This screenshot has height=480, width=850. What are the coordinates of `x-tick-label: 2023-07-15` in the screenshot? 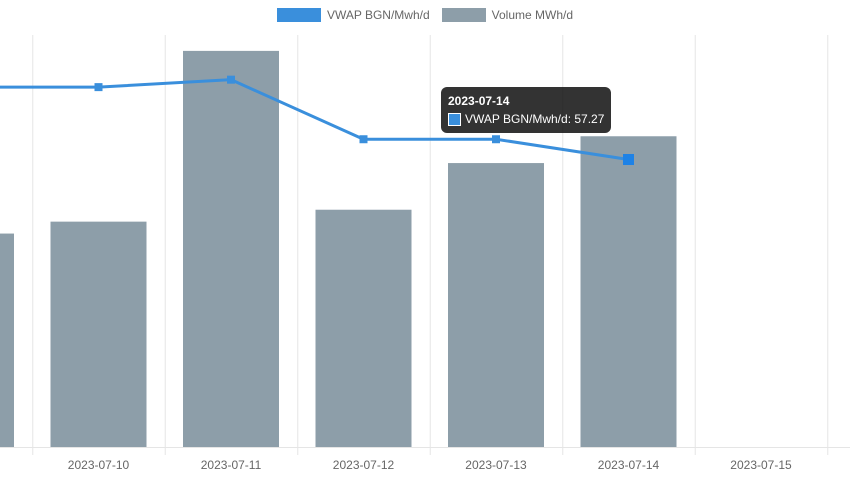 It's located at (761, 465).